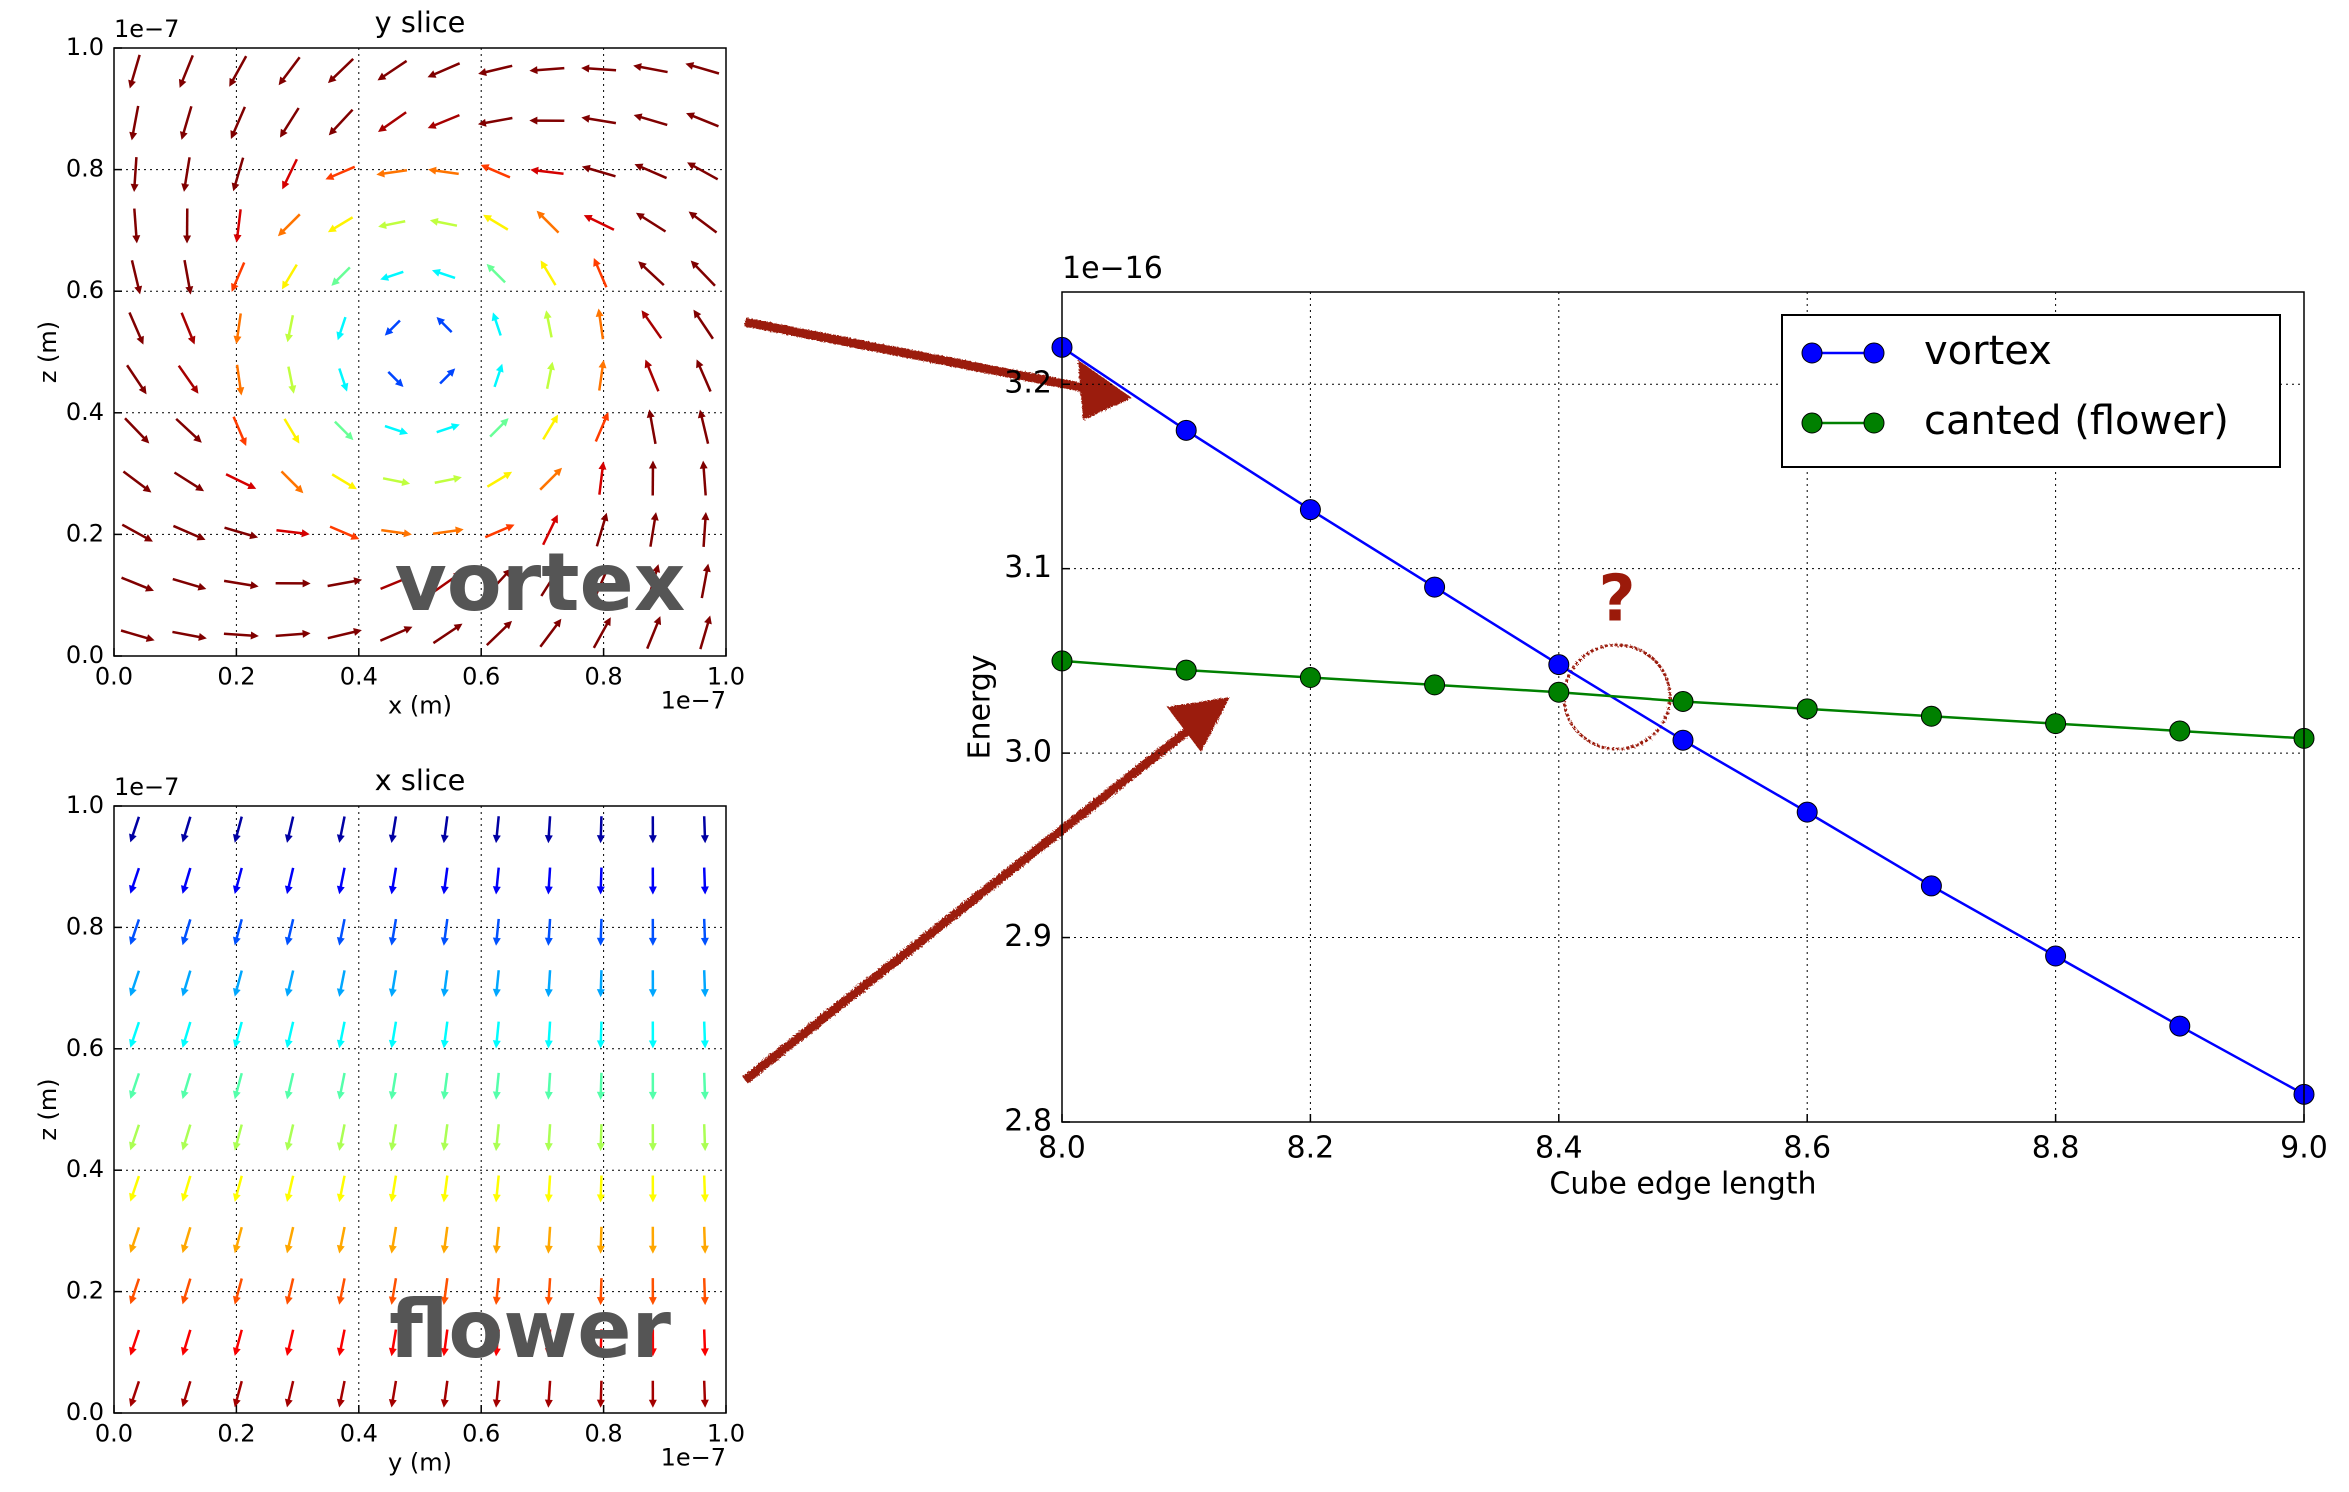  I want to click on y-tick-label: 2.9, so click(1028, 936).